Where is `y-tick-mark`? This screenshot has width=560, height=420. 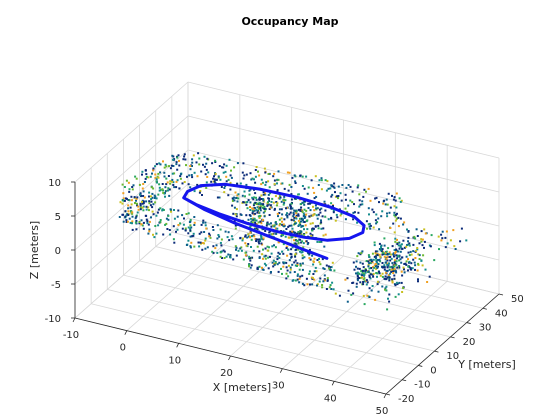
y-tick-mark is located at coordinates (388, 394).